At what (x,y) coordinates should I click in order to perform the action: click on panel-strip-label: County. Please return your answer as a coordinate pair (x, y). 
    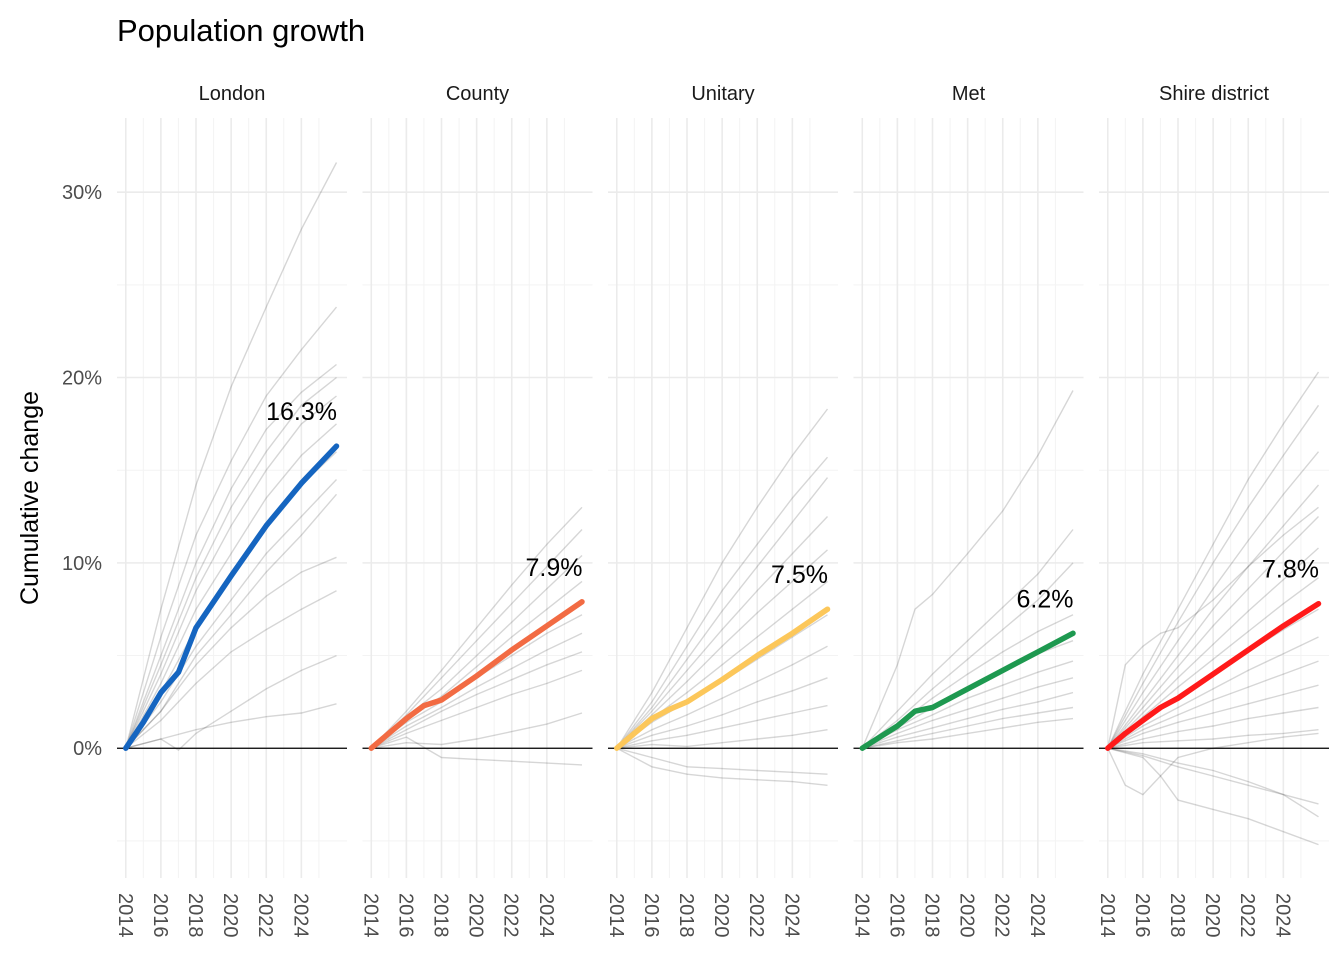
    Looking at the image, I should click on (477, 94).